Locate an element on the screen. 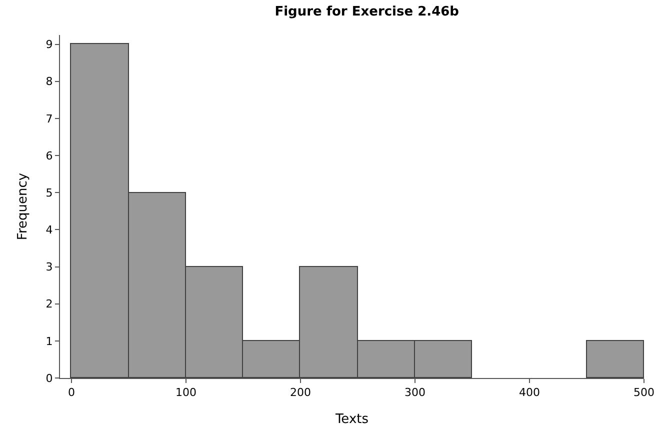 This screenshot has height=435, width=667. x-tick-label: 100 is located at coordinates (185, 393).